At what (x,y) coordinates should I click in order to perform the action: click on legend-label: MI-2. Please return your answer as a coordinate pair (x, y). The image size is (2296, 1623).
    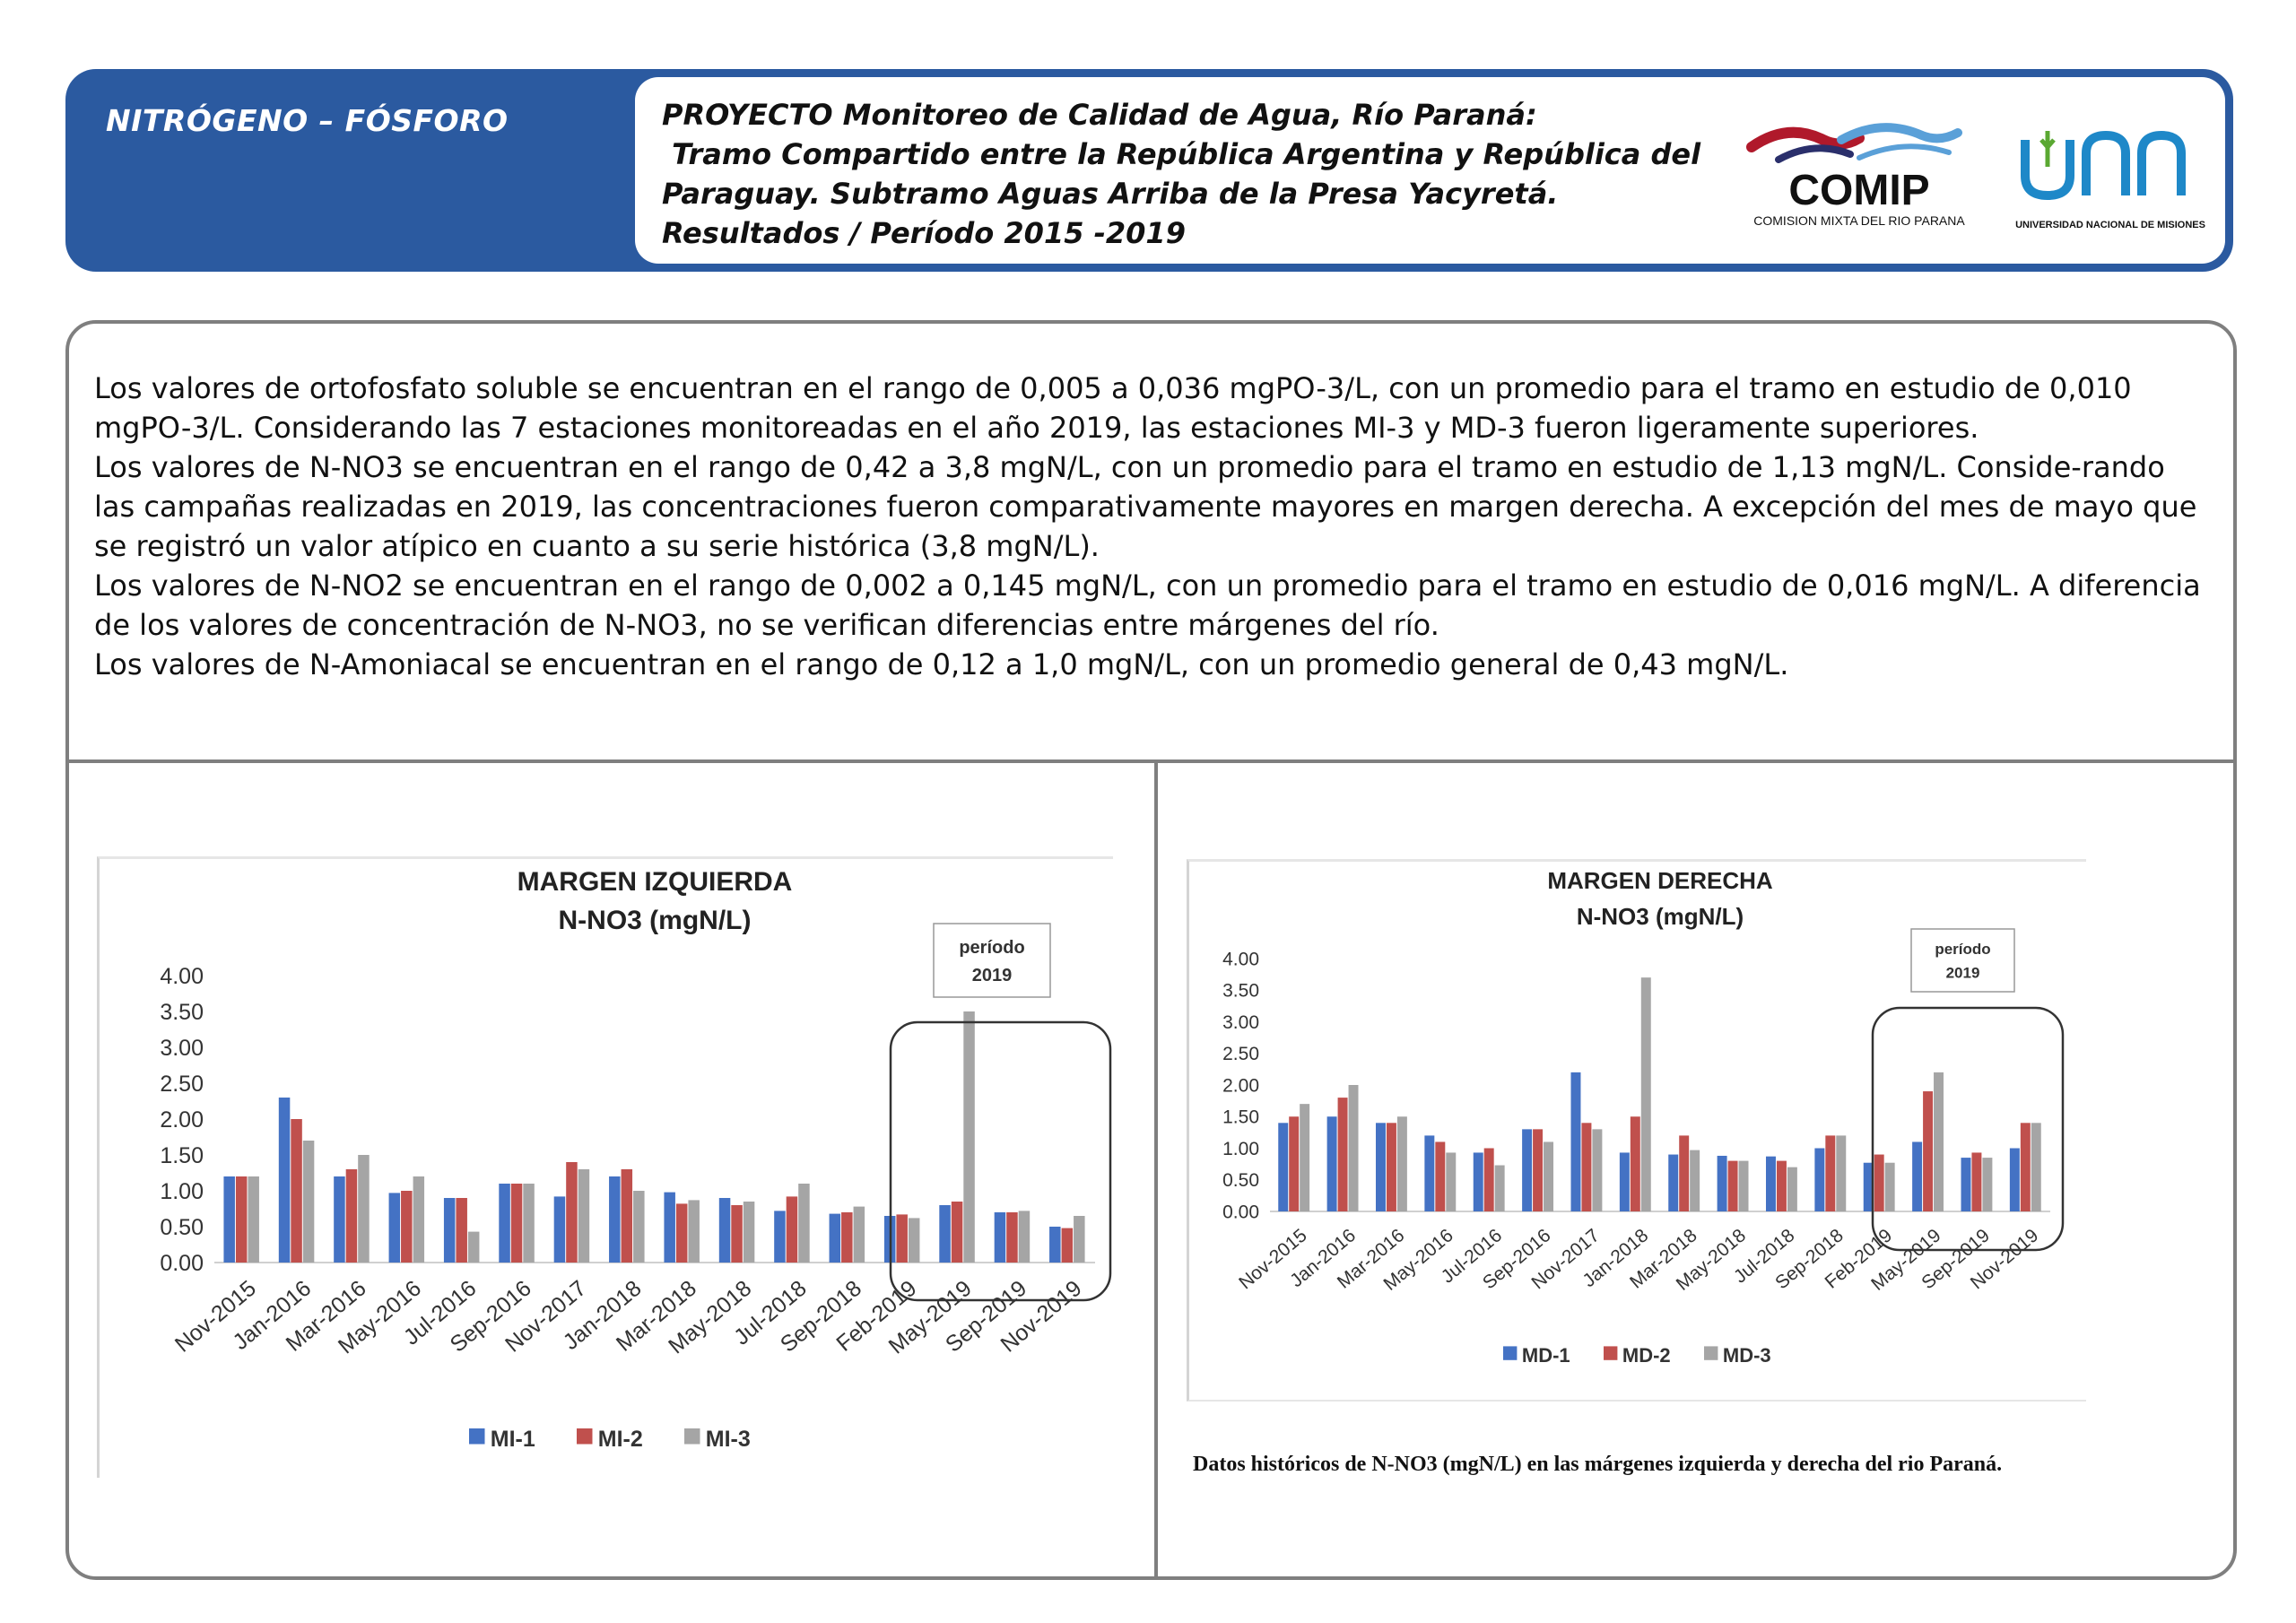
    Looking at the image, I should click on (620, 1439).